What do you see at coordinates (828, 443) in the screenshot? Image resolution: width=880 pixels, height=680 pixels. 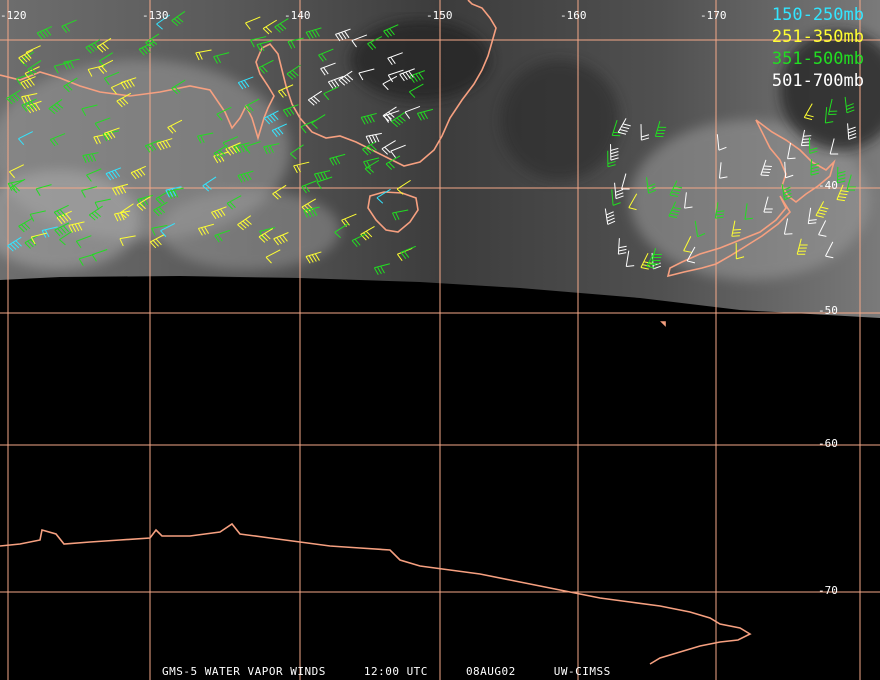 I see `lat-label-60: -60` at bounding box center [828, 443].